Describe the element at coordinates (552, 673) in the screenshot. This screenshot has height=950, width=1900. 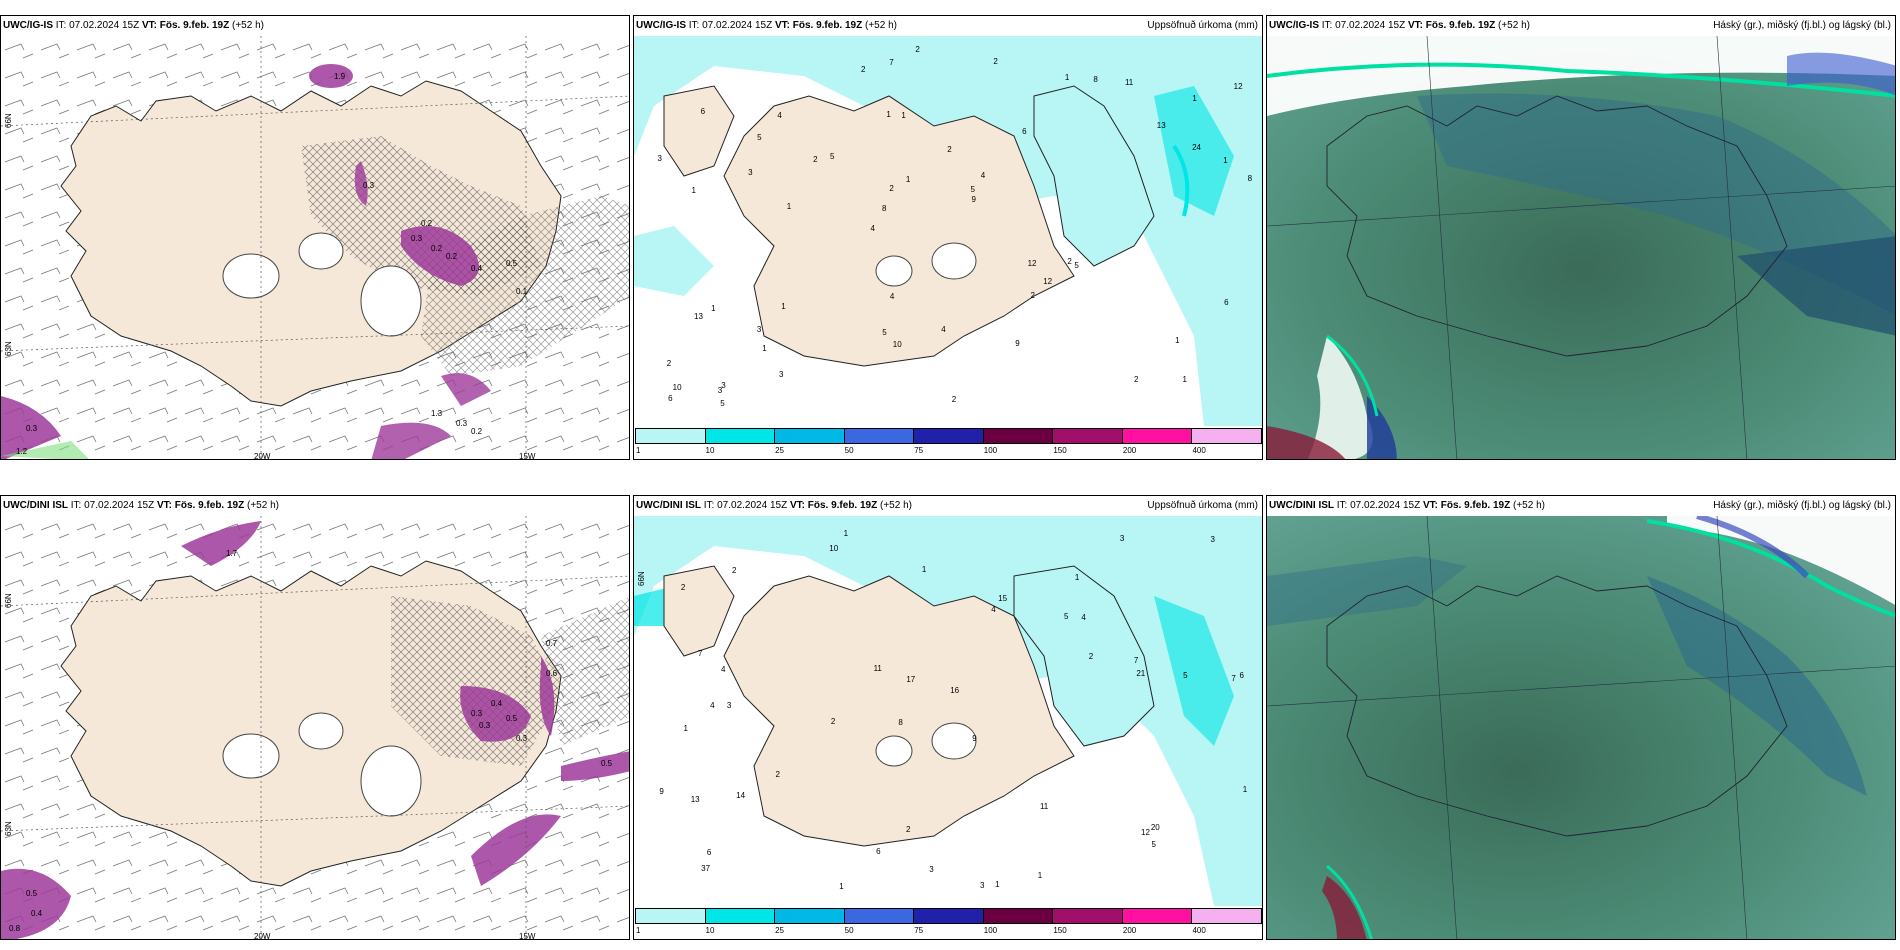
I see `precip-label: 0.6` at that location.